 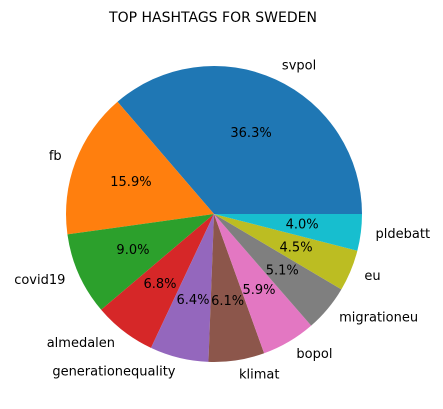 I want to click on pie-slice-covid19, so click(x=140, y=262).